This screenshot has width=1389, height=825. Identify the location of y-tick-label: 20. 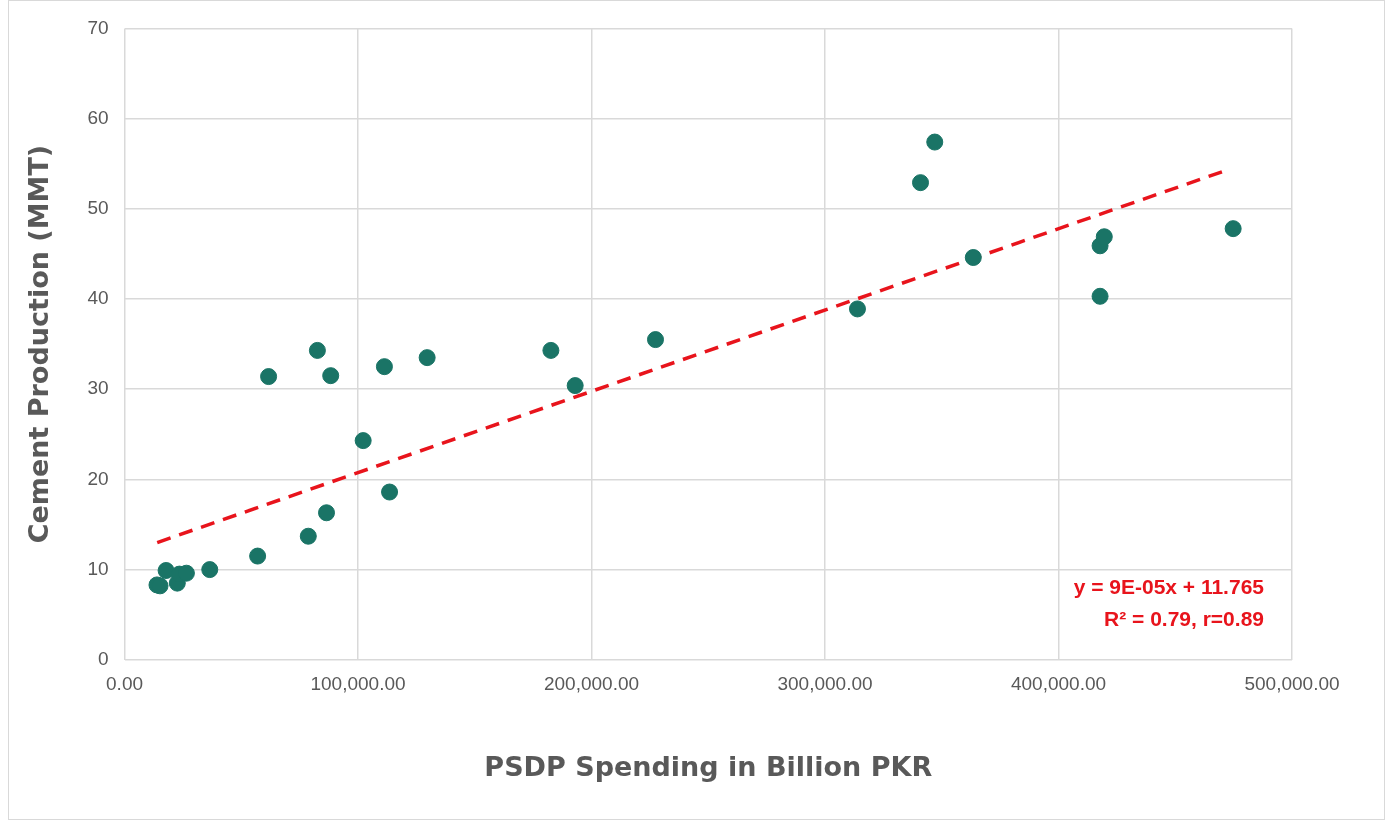
(98, 478).